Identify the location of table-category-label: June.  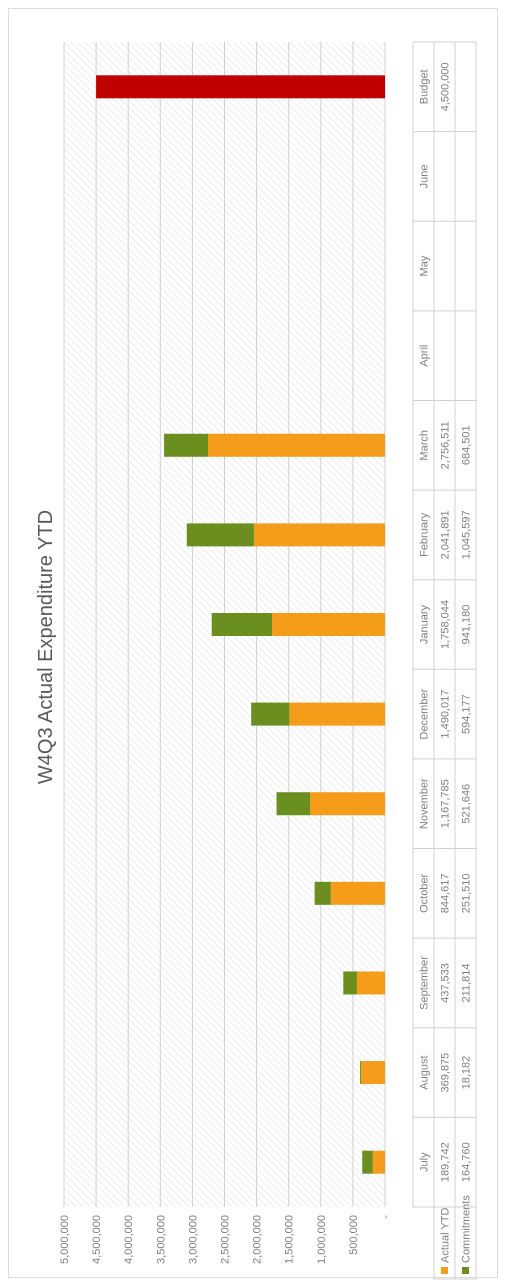
(425, 176).